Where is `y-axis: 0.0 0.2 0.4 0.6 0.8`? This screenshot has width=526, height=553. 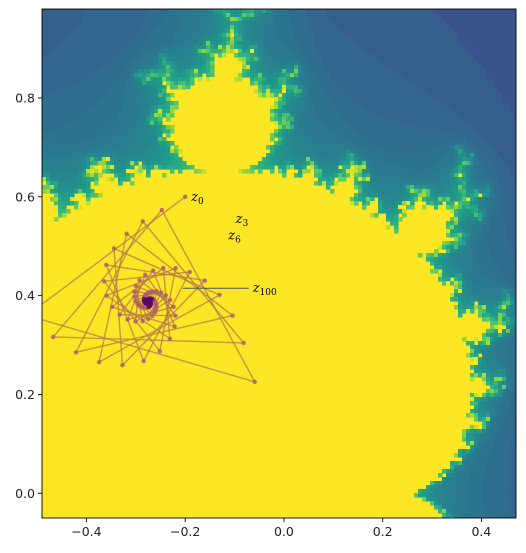
y-axis: 0.0 0.2 0.4 0.6 0.8 is located at coordinates (28, 295).